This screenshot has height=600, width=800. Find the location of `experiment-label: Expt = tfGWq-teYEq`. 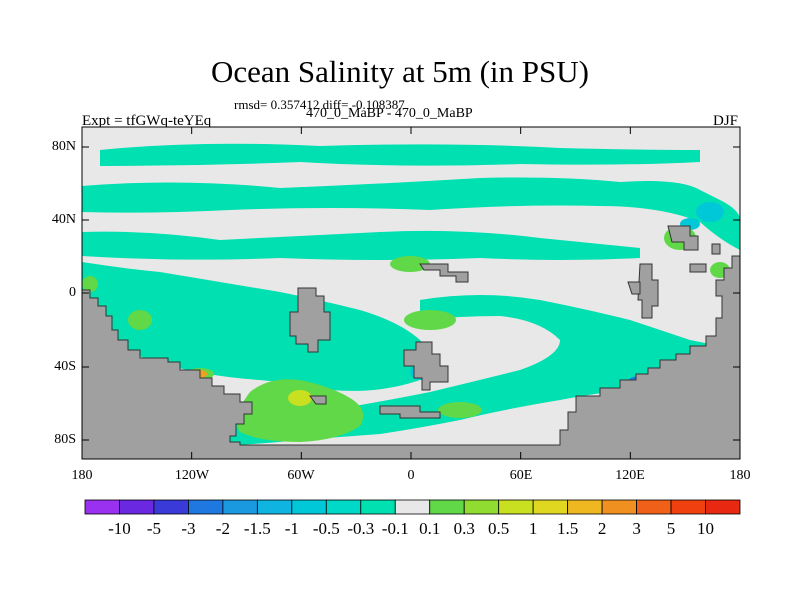

experiment-label: Expt = tfGWq-teYEq is located at coordinates (147, 121).